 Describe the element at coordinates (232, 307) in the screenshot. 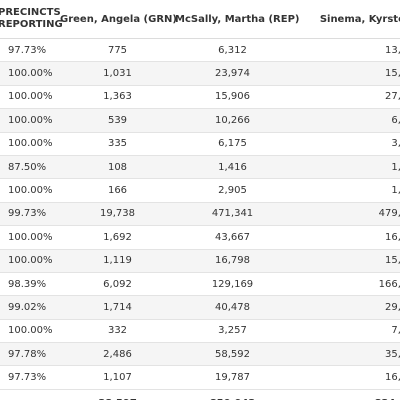

I see `mcsally-cell: 40,478` at that location.